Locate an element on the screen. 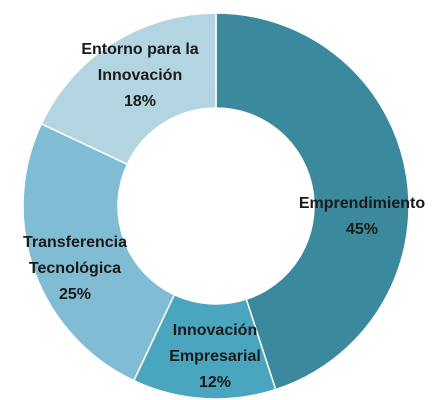 This screenshot has width=443, height=400. value-label: 25% is located at coordinates (75, 294).